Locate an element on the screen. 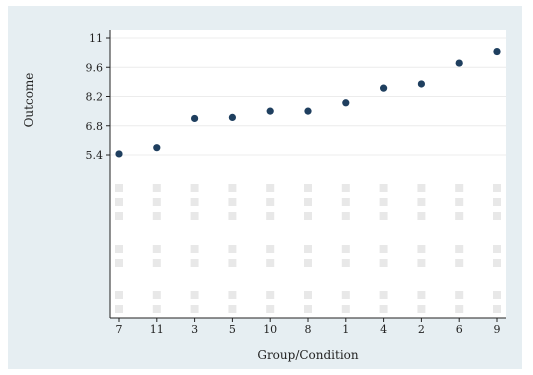  x-tick-label: 5 is located at coordinates (232, 329).